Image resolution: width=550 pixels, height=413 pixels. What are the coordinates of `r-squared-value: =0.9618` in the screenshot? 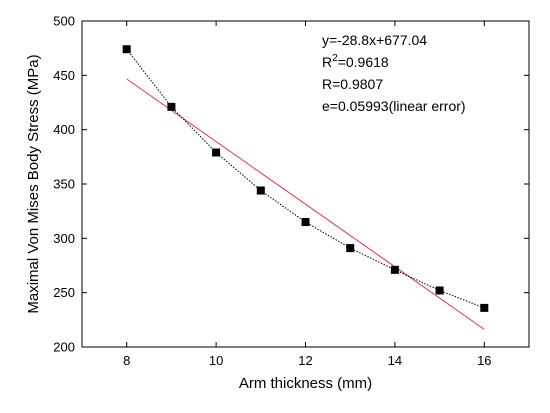 It's located at (363, 62).